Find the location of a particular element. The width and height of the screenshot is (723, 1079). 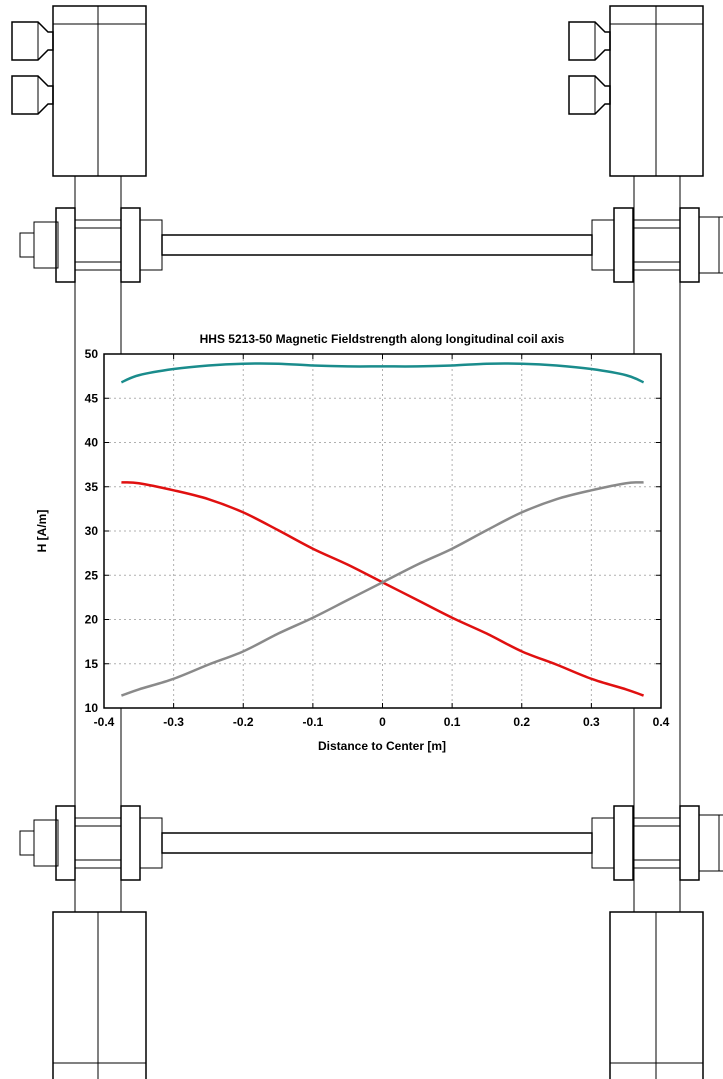

crossbar-top is located at coordinates (371, 245).